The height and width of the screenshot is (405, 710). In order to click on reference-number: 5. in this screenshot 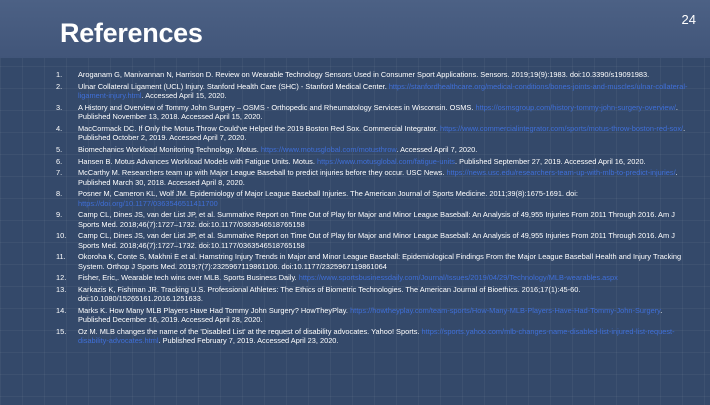, I will do `click(59, 149)`.